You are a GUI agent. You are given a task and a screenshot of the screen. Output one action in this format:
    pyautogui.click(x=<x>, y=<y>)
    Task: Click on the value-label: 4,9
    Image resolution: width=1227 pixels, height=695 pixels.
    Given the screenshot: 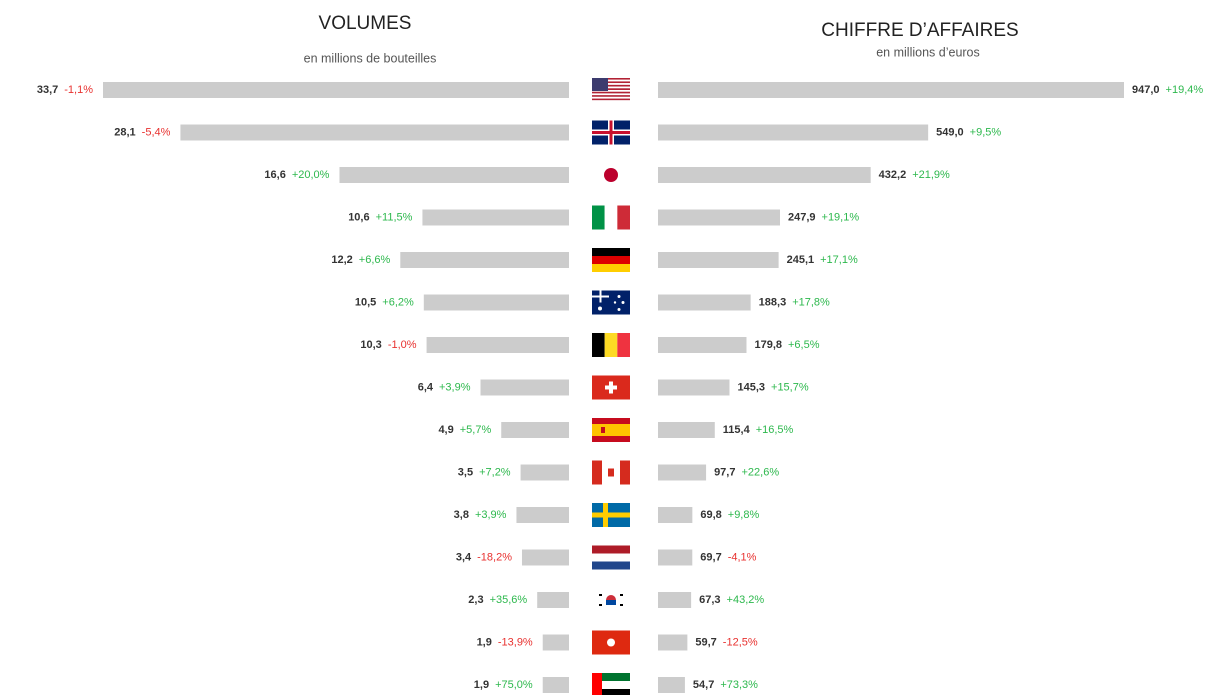 What is the action you would take?
    pyautogui.click(x=445, y=430)
    